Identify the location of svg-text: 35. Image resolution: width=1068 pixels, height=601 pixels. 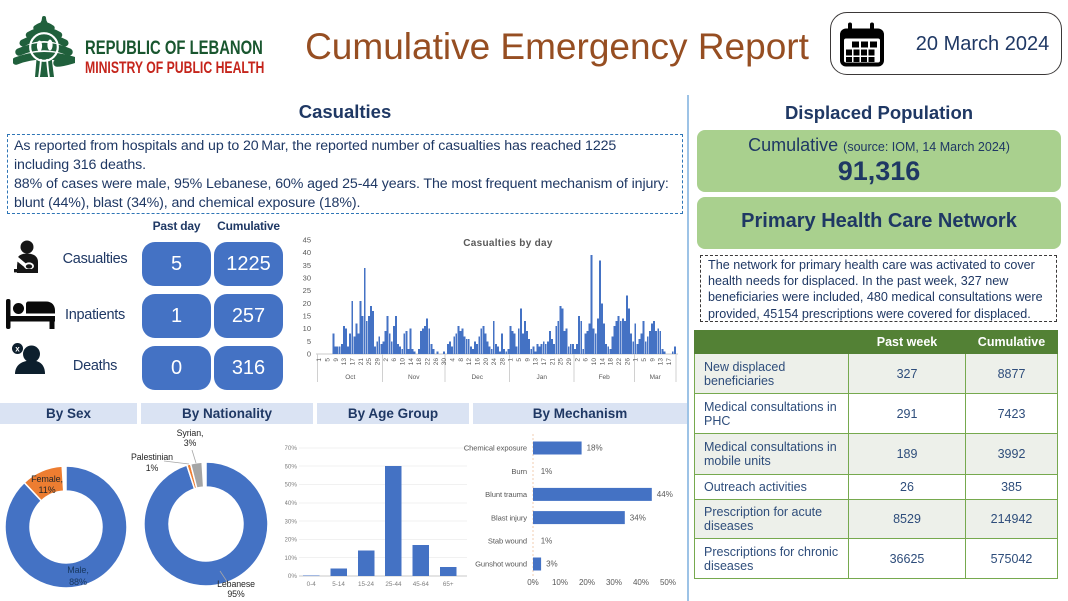
(307, 265).